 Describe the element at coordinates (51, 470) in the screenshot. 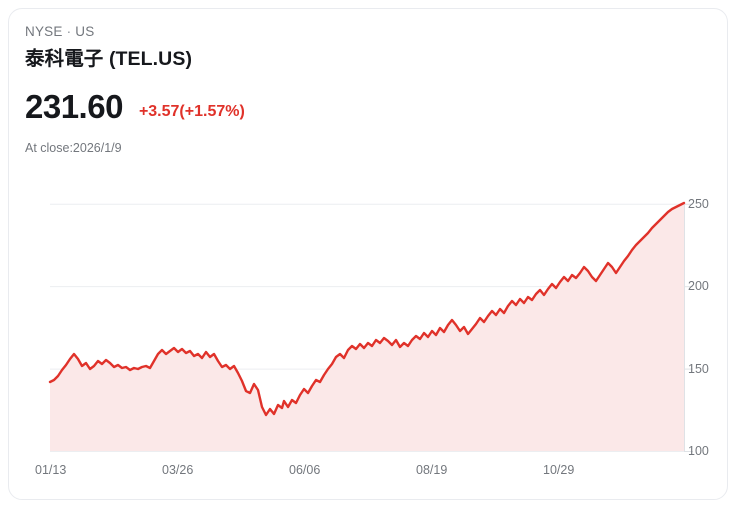

I see `x-axis-label: 01/13` at that location.